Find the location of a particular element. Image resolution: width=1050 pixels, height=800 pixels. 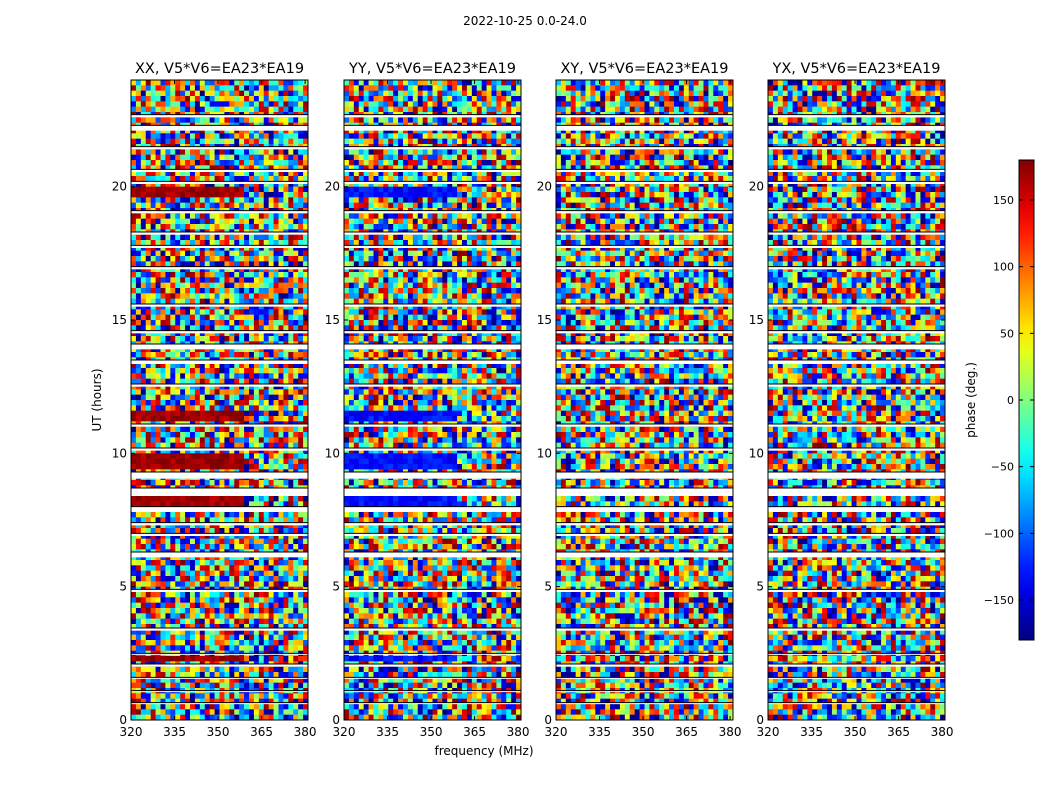

panel-title: XY, V5*V6=EA23*EA19 is located at coordinates (644, 69).